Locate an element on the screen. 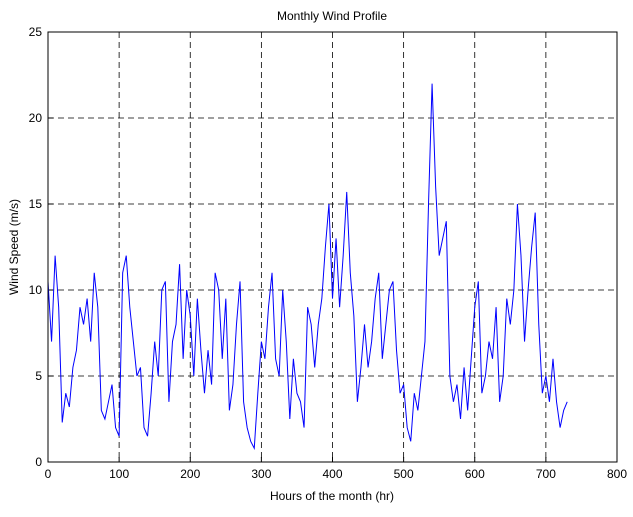  y-tick-label: 5 is located at coordinates (38, 376).